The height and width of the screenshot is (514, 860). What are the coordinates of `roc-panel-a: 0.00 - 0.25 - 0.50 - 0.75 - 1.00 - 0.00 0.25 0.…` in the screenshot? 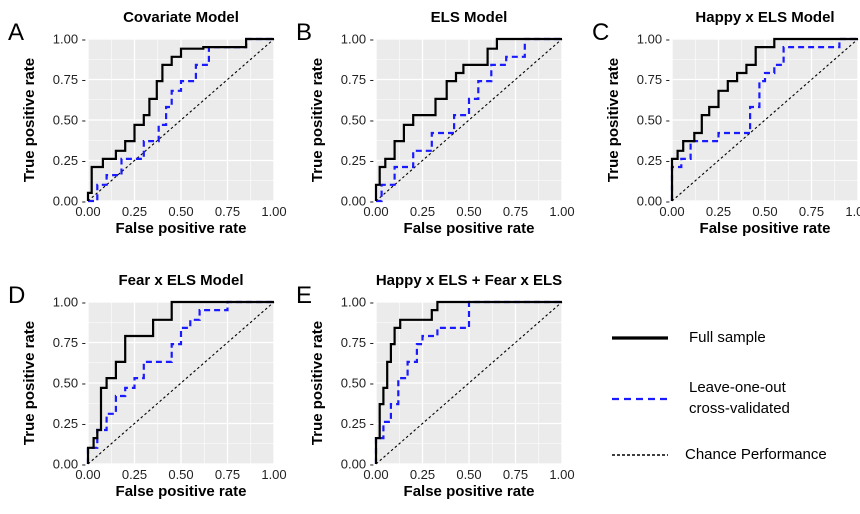 It's located at (147, 123).